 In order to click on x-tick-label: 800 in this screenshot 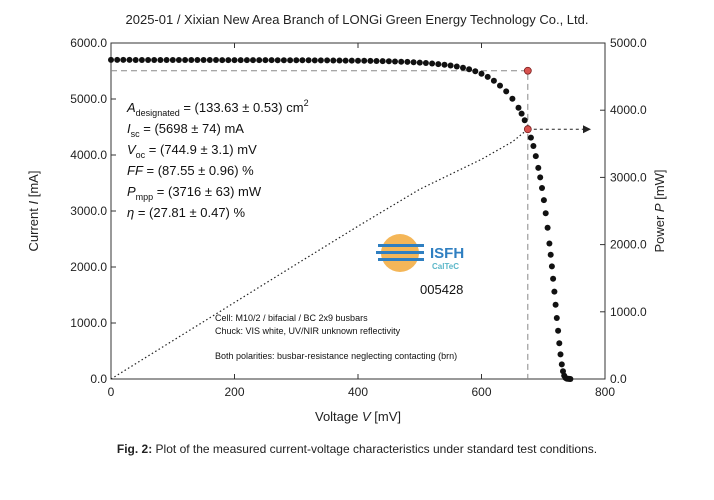, I will do `click(605, 392)`.